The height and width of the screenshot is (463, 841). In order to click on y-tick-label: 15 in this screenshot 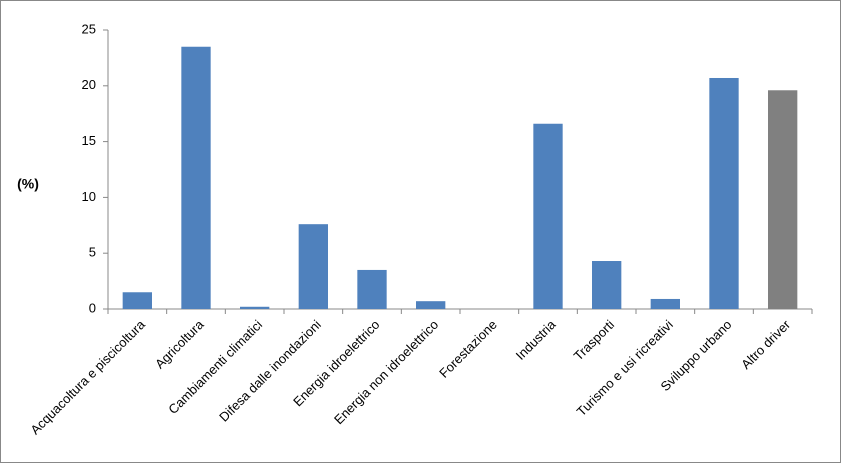, I will do `click(89, 140)`.